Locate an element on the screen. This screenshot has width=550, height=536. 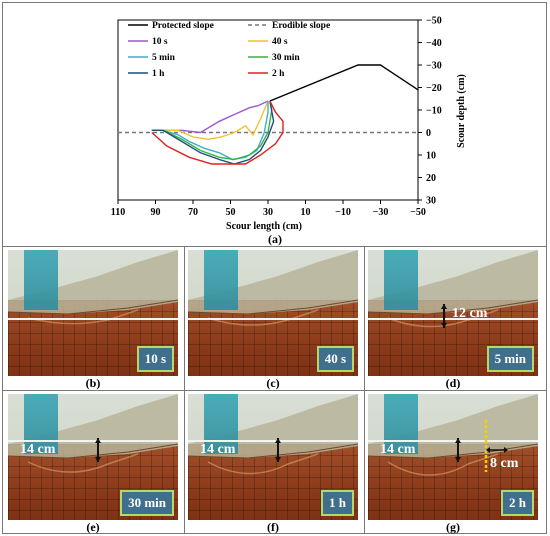
flume-photo: 30 min 14 cm is located at coordinates (93, 457).